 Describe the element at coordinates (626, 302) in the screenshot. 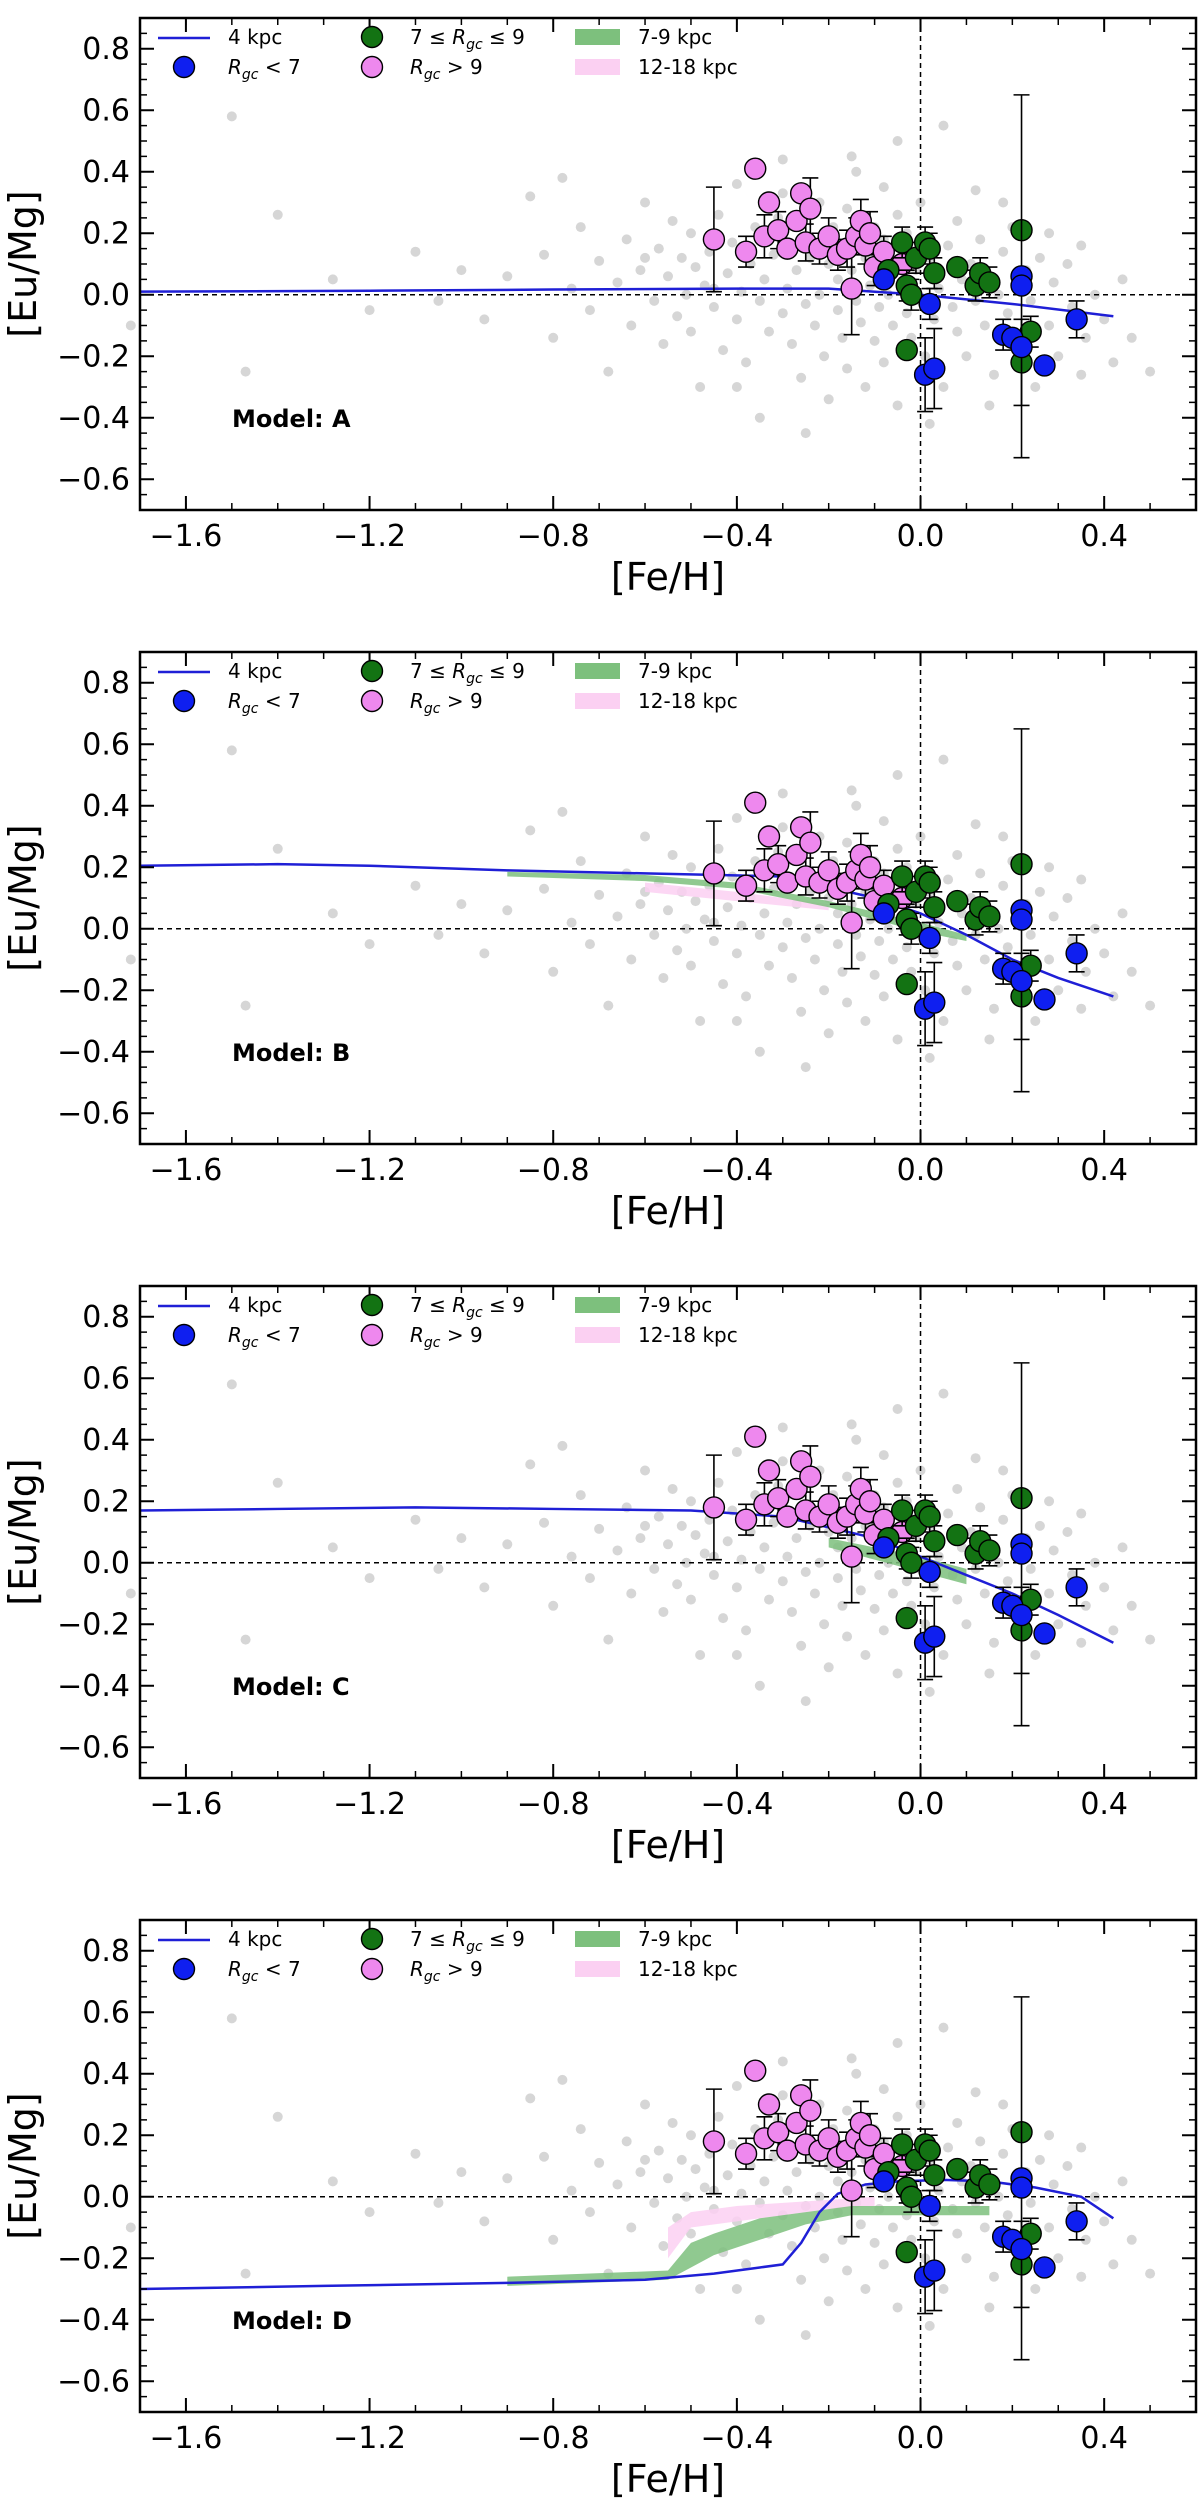

I see `line-4-kpc` at that location.